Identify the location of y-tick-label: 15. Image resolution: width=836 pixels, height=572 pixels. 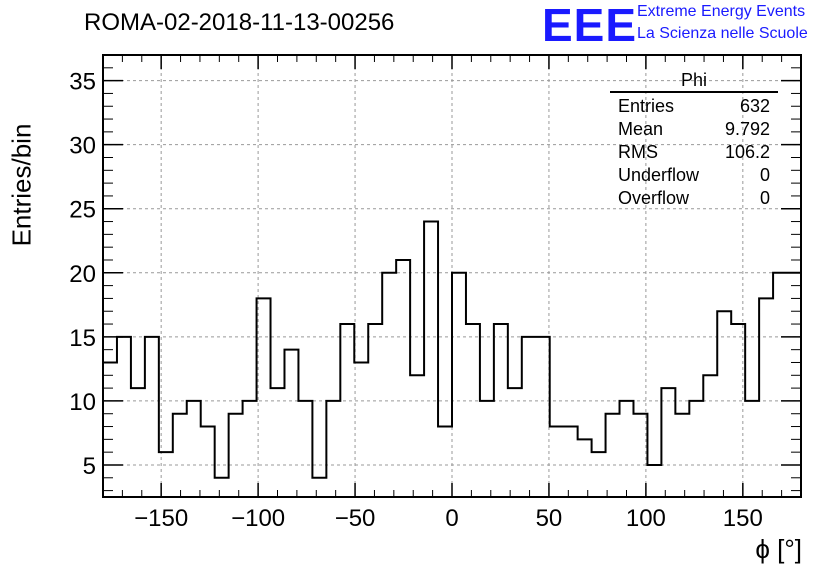
(82, 338).